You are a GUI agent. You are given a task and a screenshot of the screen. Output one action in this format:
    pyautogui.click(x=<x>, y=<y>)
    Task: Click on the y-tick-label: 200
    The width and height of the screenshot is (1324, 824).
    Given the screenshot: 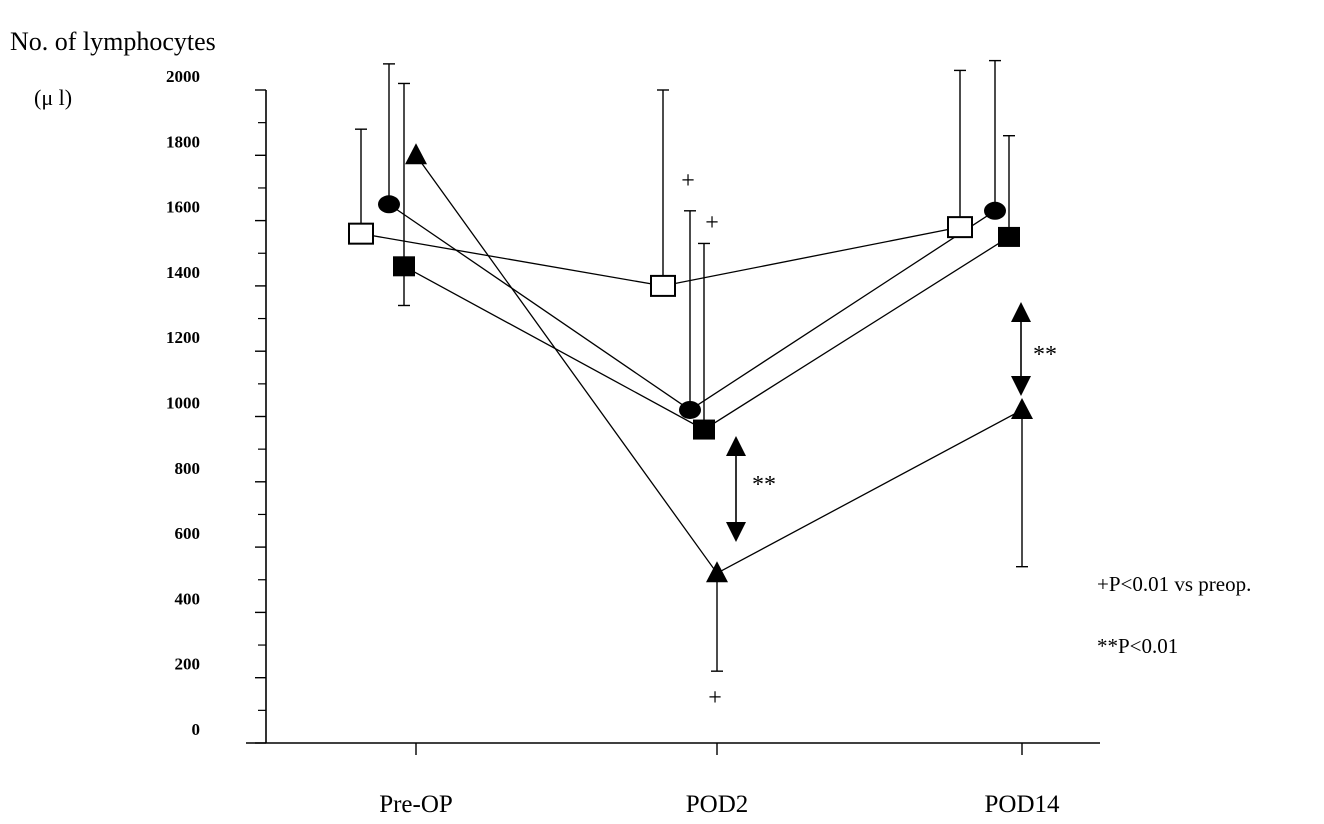 What is the action you would take?
    pyautogui.click(x=188, y=664)
    